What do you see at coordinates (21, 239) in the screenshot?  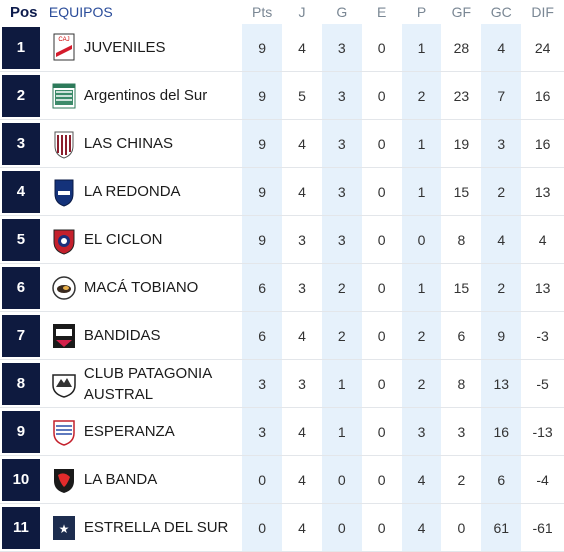 I see `position-badge: 5` at bounding box center [21, 239].